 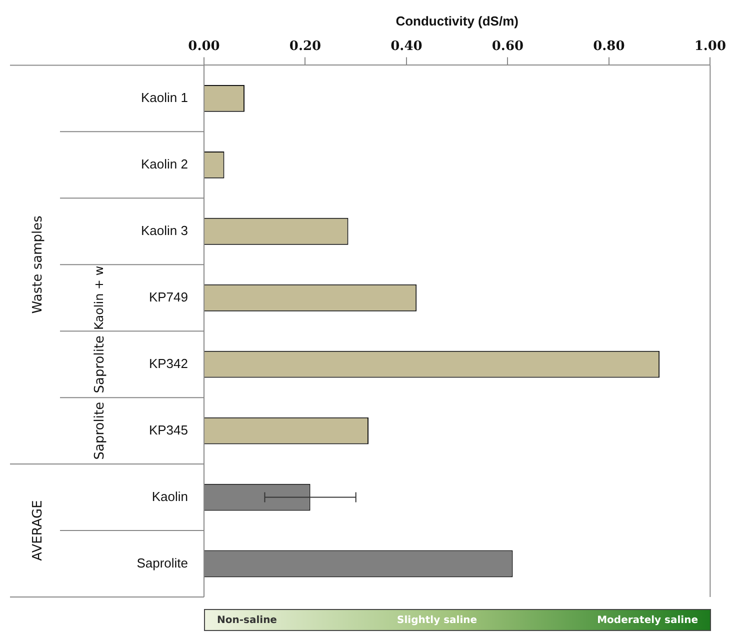 I want to click on x-tick-label: 0.80, so click(x=609, y=46).